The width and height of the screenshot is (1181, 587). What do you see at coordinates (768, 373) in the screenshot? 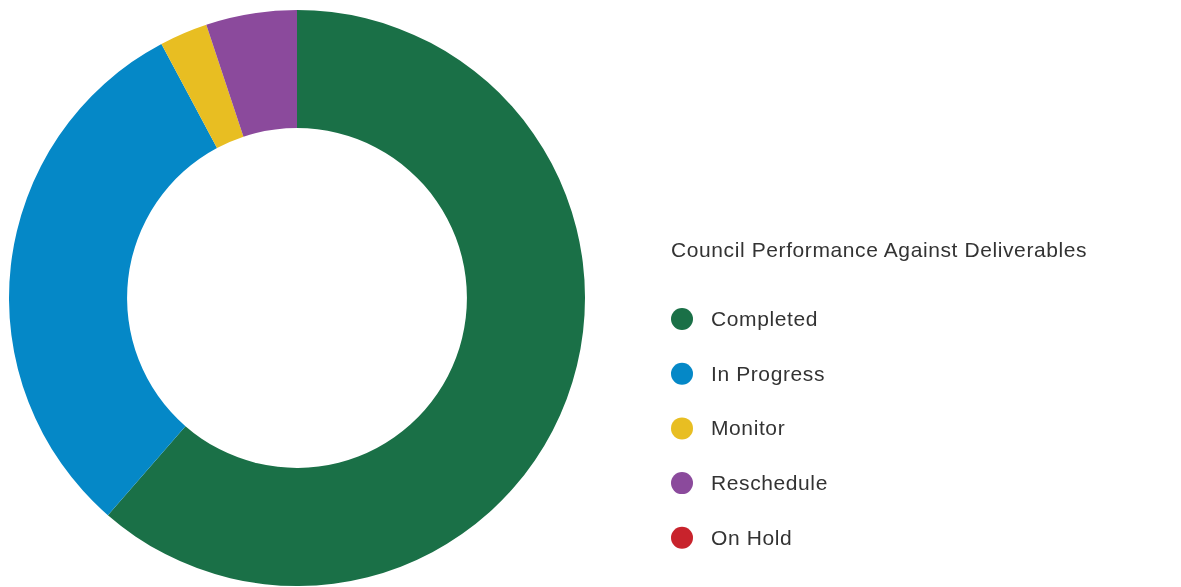
I see `legend-label: In Progress` at bounding box center [768, 373].